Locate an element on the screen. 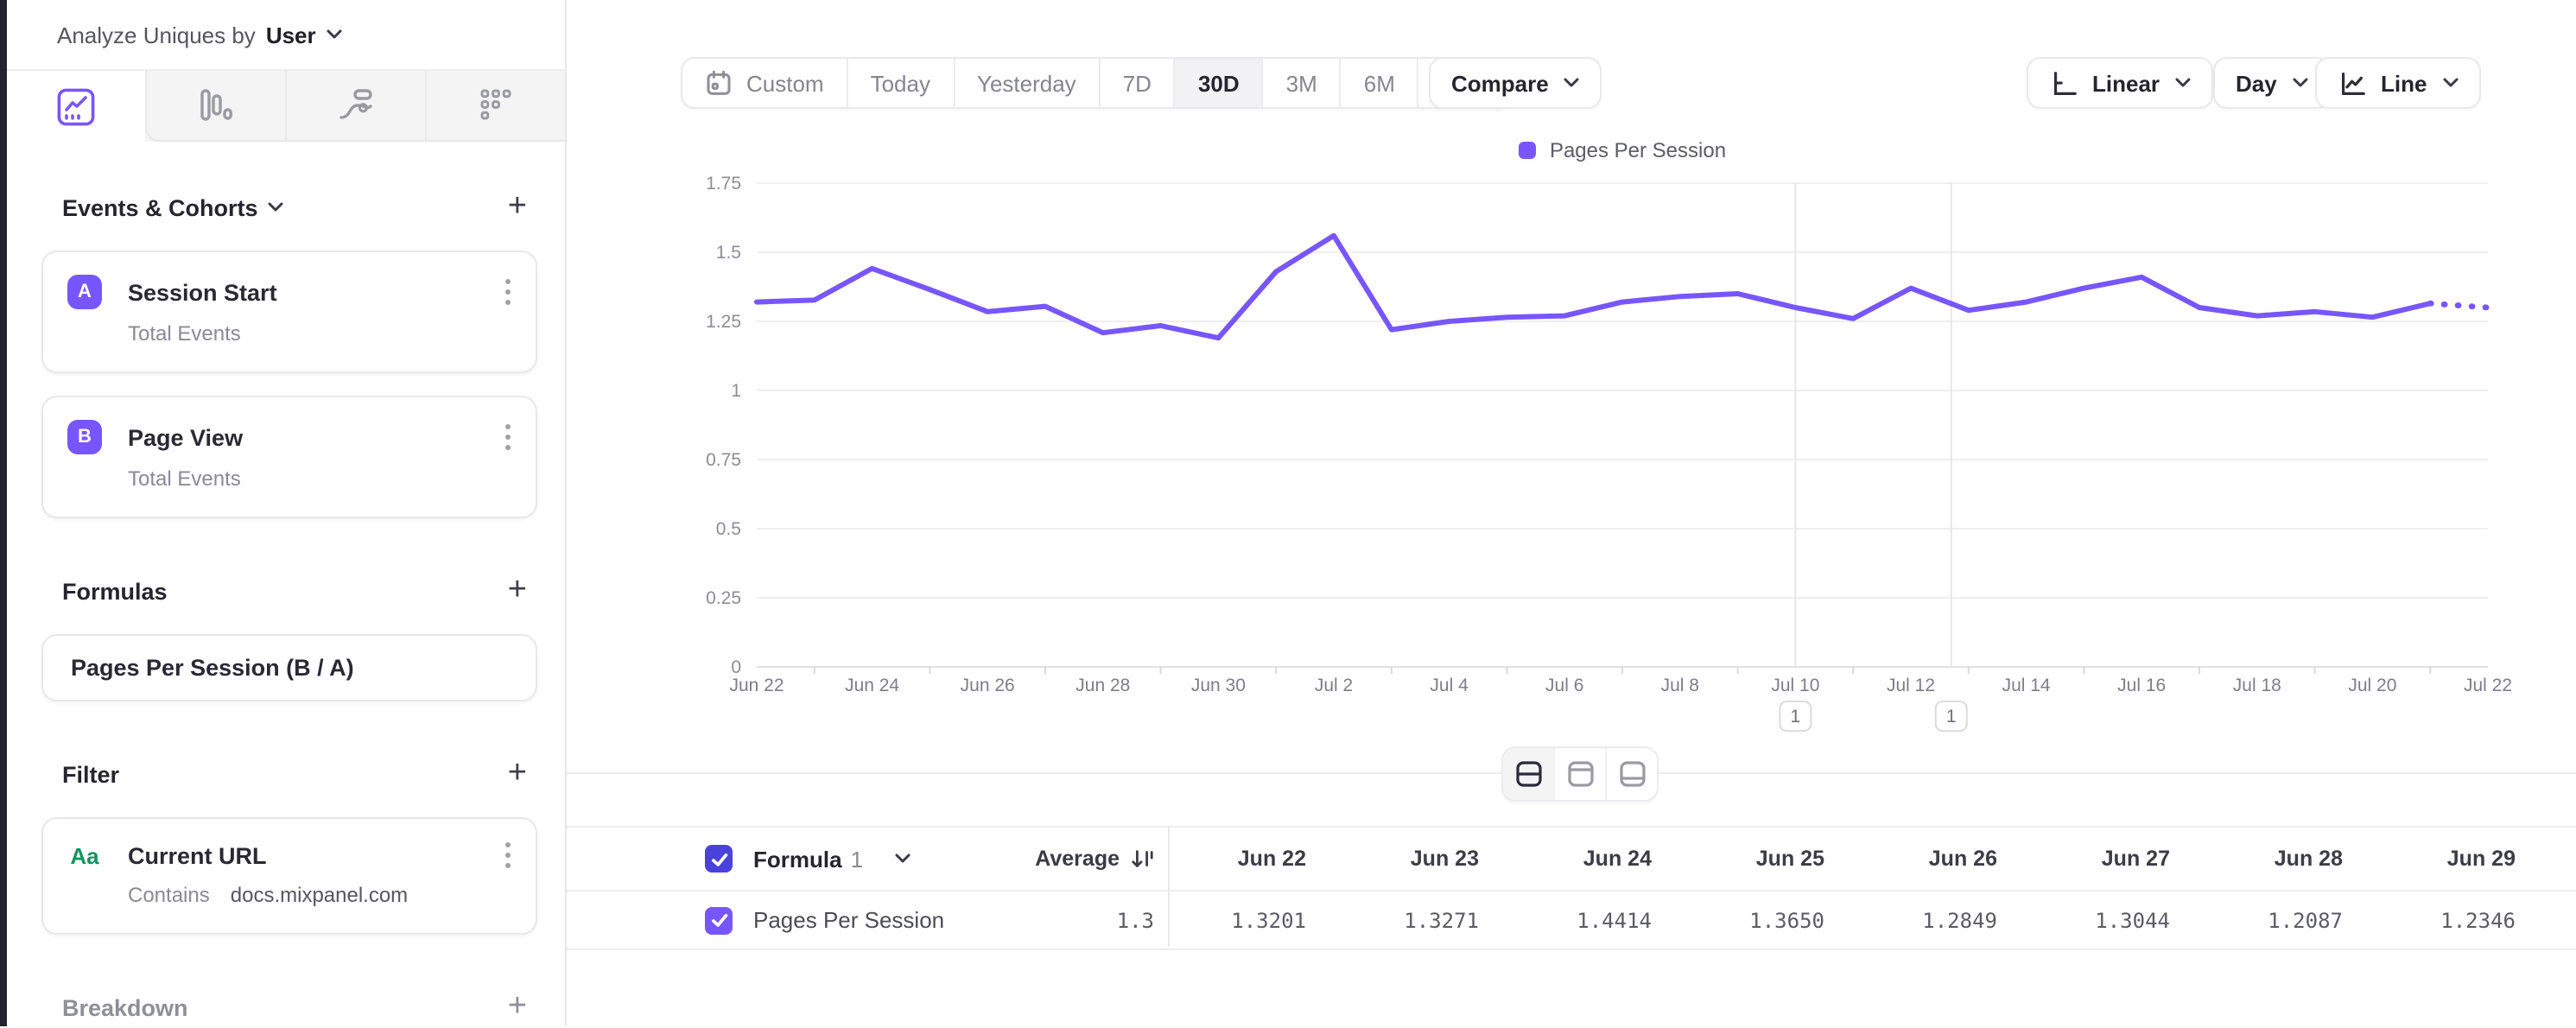  svg-text: Jun 22 is located at coordinates (756, 685).